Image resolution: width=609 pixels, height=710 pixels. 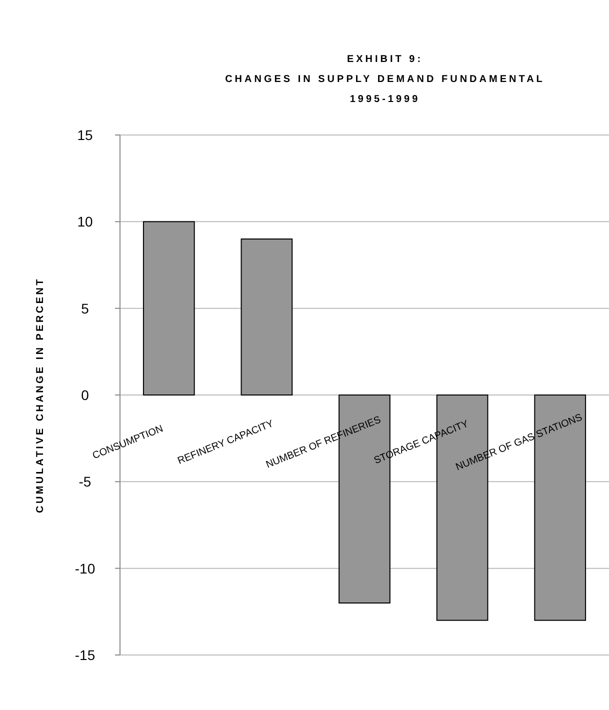 I want to click on y-tick-label: 10, so click(x=85, y=222).